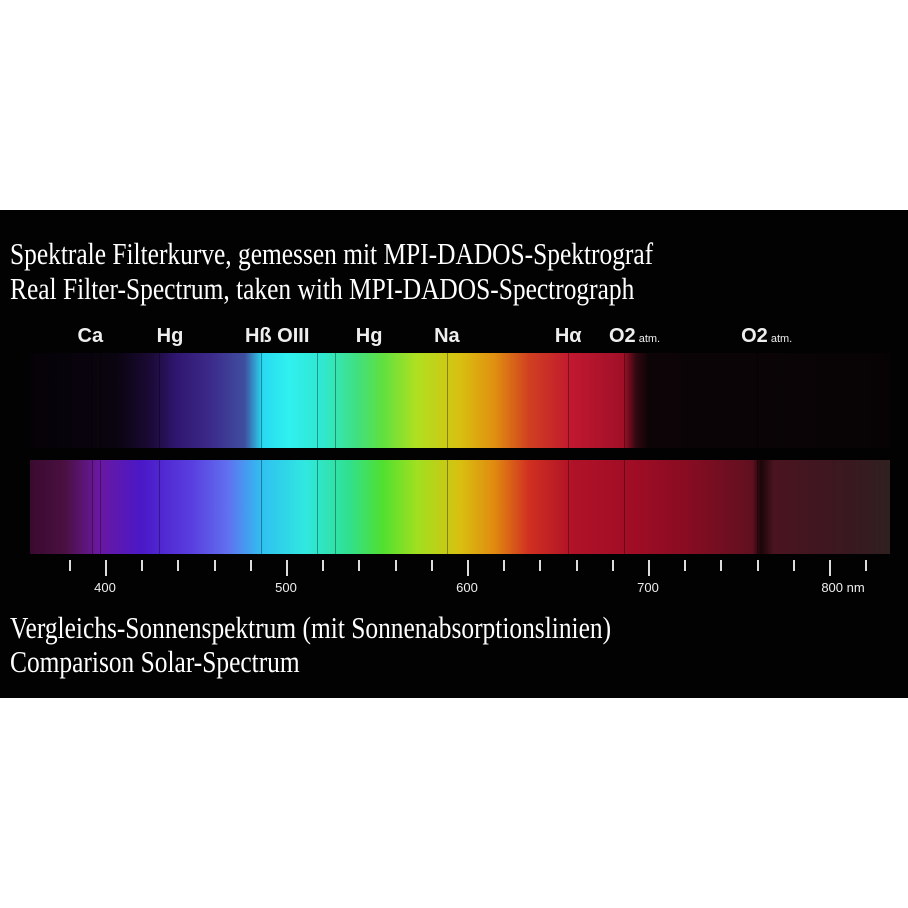 The height and width of the screenshot is (908, 908). What do you see at coordinates (286, 587) in the screenshot?
I see `tick-label: 500` at bounding box center [286, 587].